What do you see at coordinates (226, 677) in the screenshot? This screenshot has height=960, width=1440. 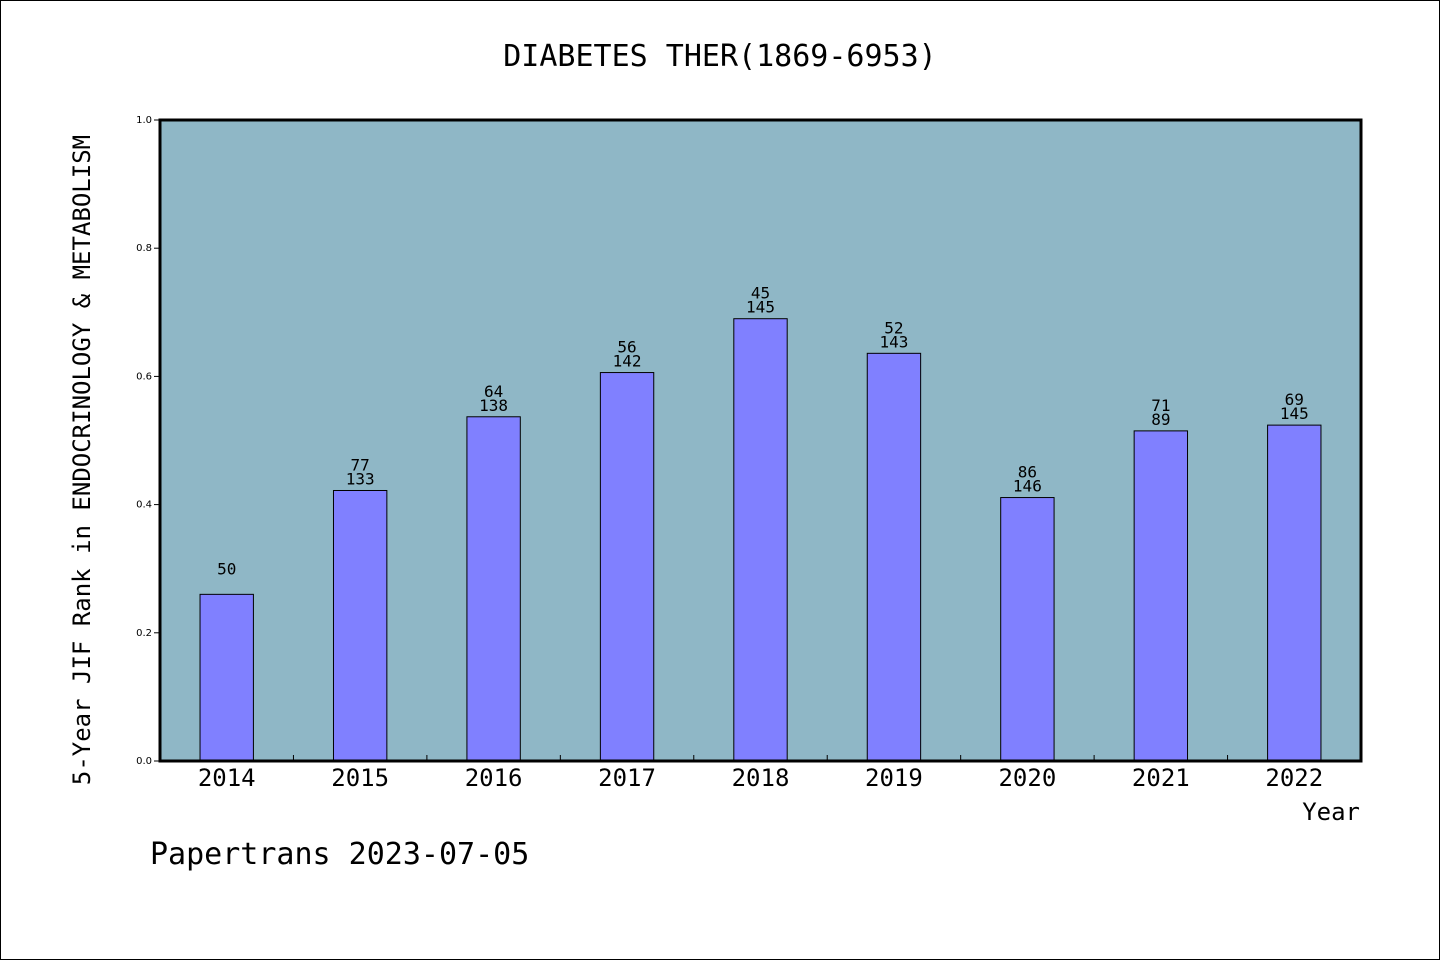 I see `bar-2014` at bounding box center [226, 677].